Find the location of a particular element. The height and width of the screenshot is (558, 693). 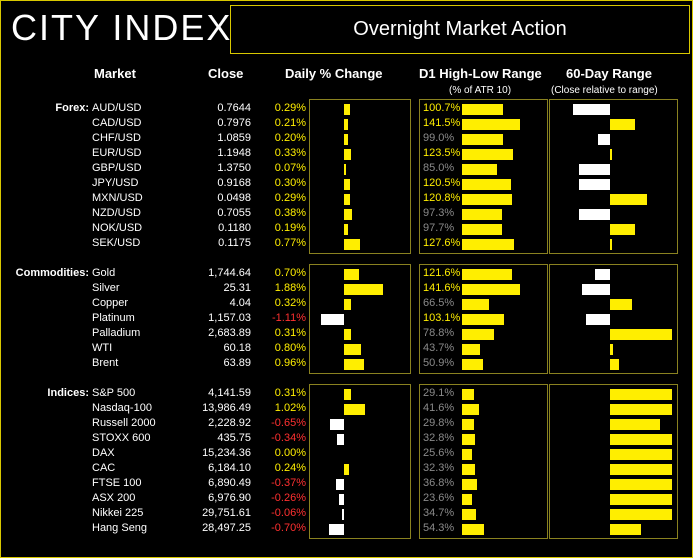

close-value: 2,683.89 is located at coordinates (229, 333).